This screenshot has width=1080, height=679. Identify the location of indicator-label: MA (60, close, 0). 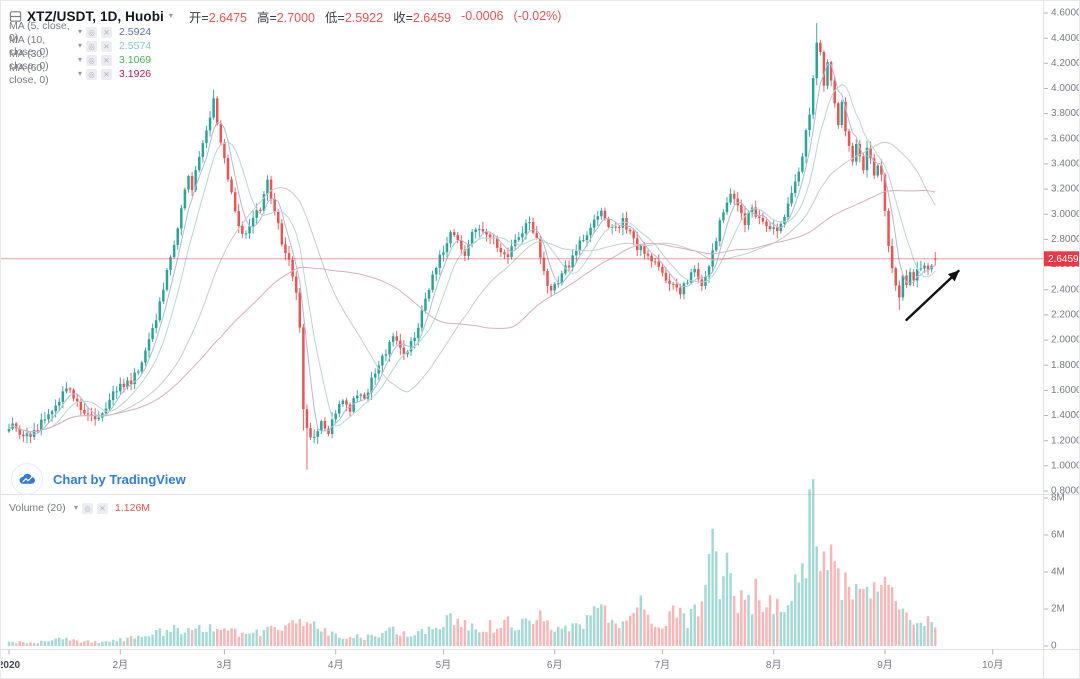
(29, 74).